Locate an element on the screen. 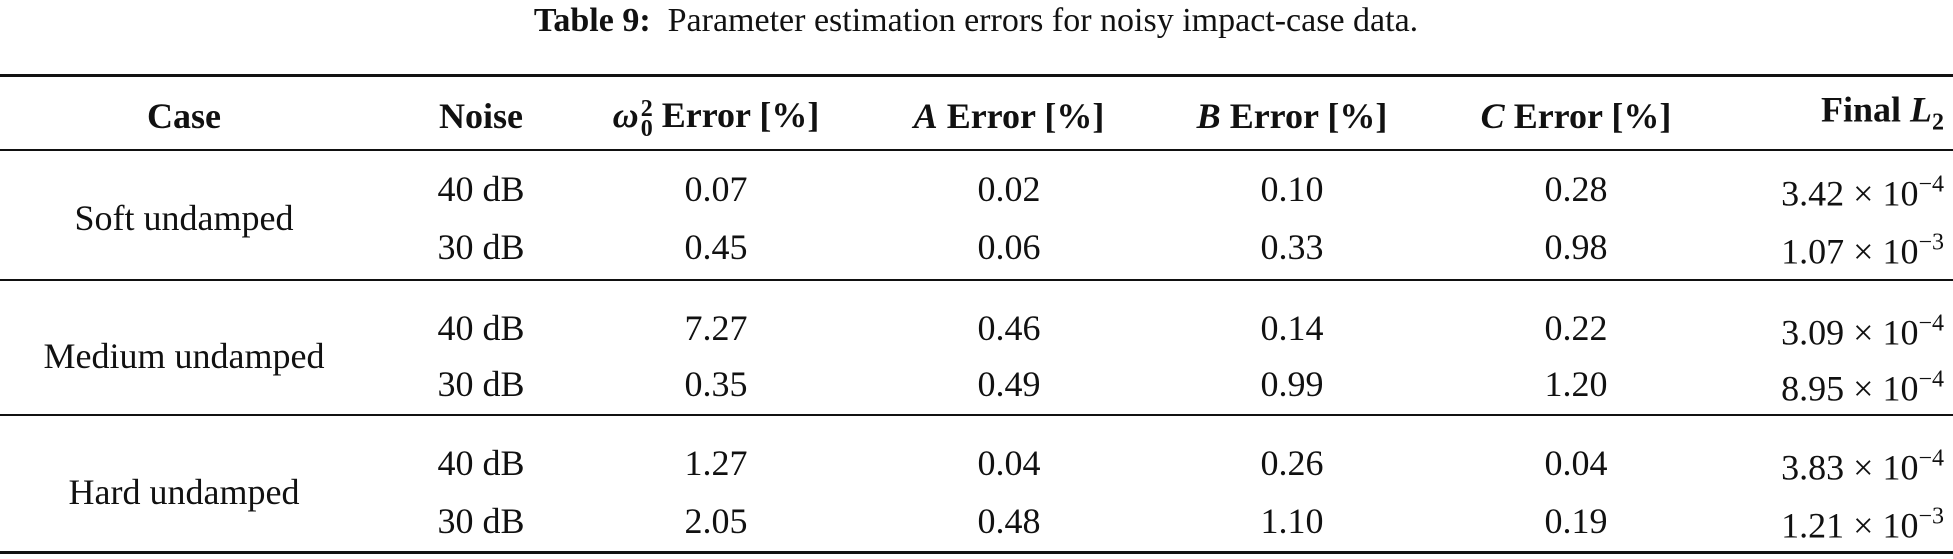 This screenshot has width=1953, height=559. final-mantissa: 3.42 × 10 is located at coordinates (1850, 193).